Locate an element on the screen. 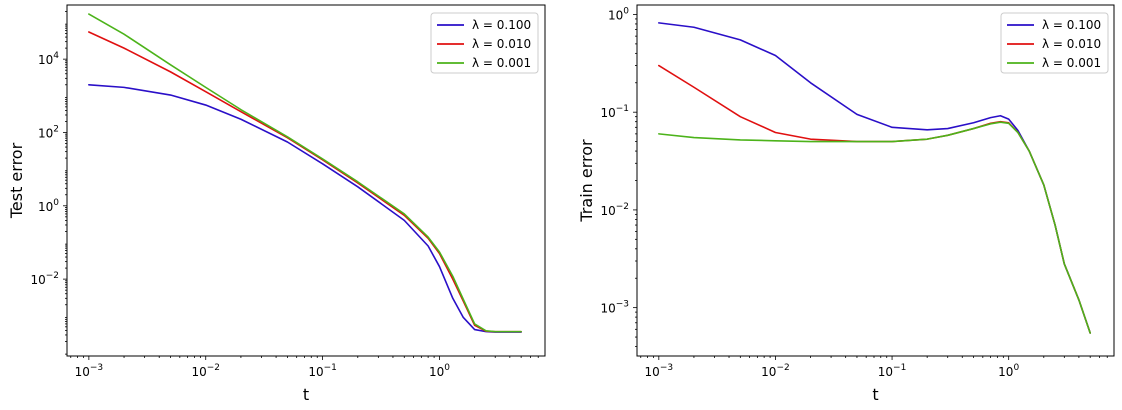  y-tick-label: 10⁻³ is located at coordinates (614, 308).